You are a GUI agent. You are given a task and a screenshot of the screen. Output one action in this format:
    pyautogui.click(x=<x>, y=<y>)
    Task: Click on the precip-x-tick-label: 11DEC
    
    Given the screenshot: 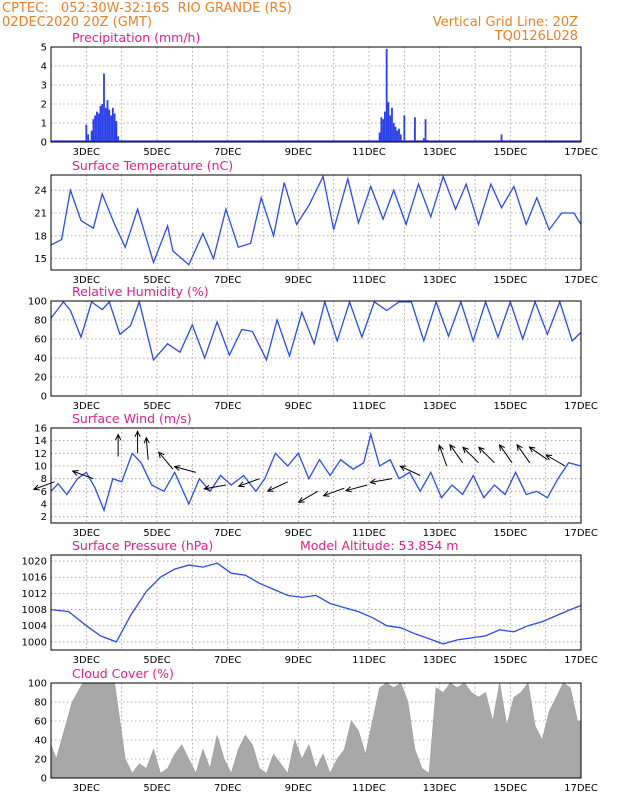 What is the action you would take?
    pyautogui.click(x=369, y=152)
    